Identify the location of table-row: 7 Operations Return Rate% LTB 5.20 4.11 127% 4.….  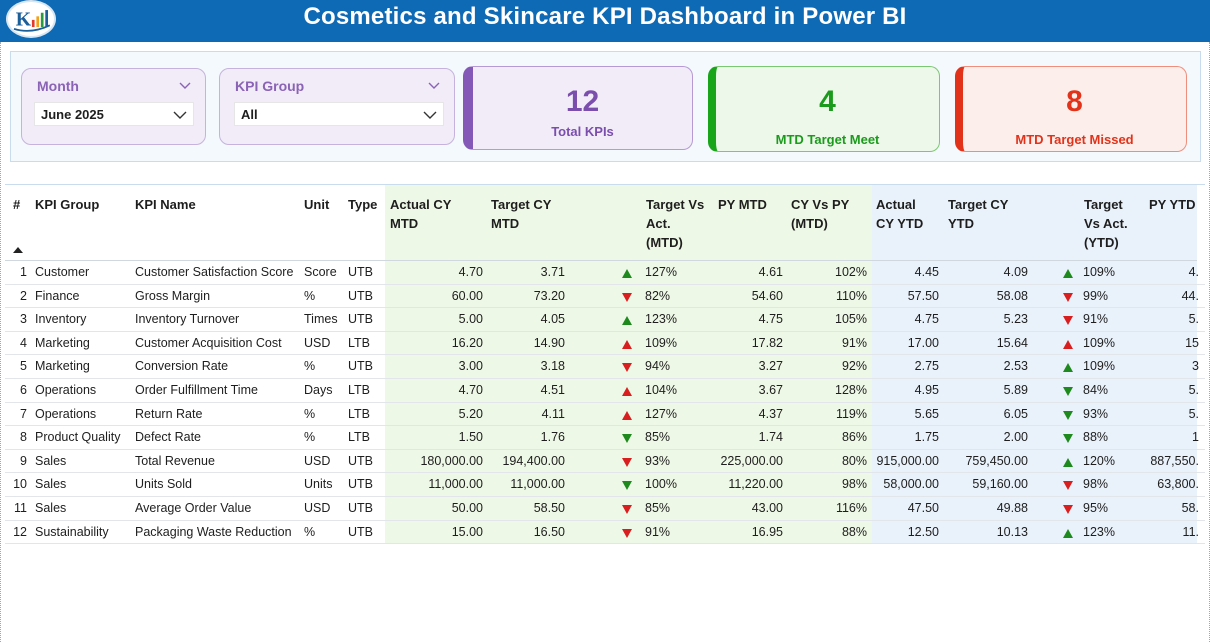
(605, 415).